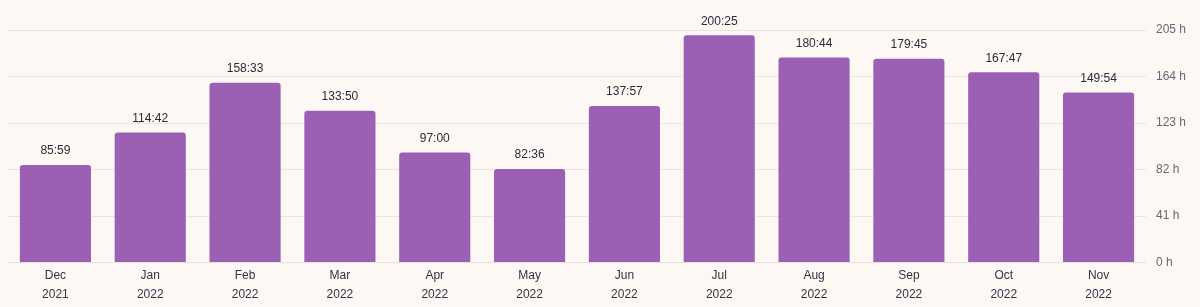 The height and width of the screenshot is (307, 1200). What do you see at coordinates (719, 284) in the screenshot?
I see `x-tick-label: Jul 2022` at bounding box center [719, 284].